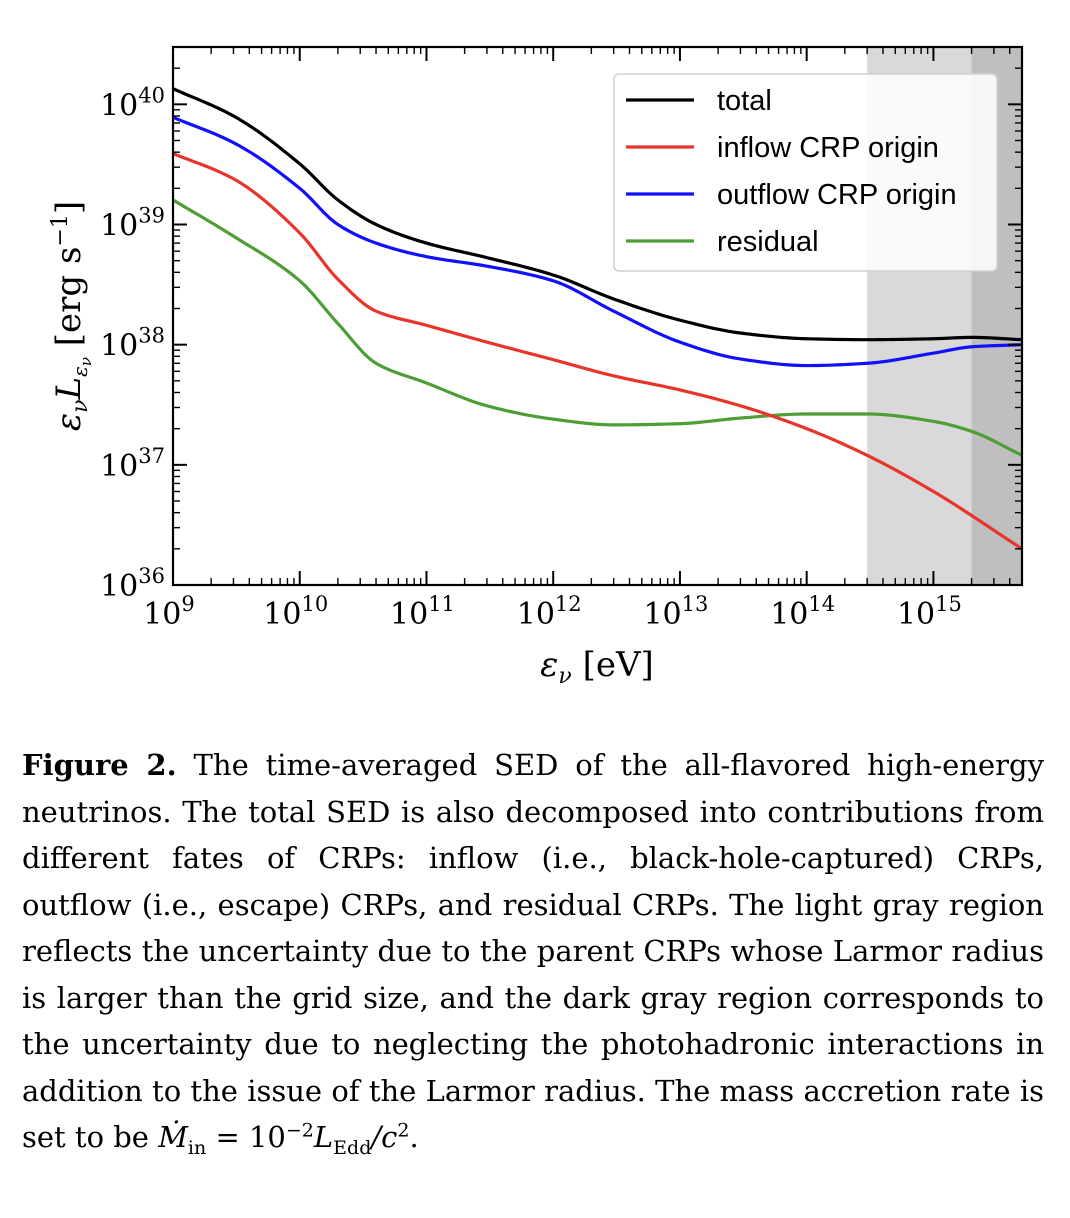 This screenshot has width=1070, height=1218. I want to click on legend-entry: inflow CRP origin, so click(782, 148).